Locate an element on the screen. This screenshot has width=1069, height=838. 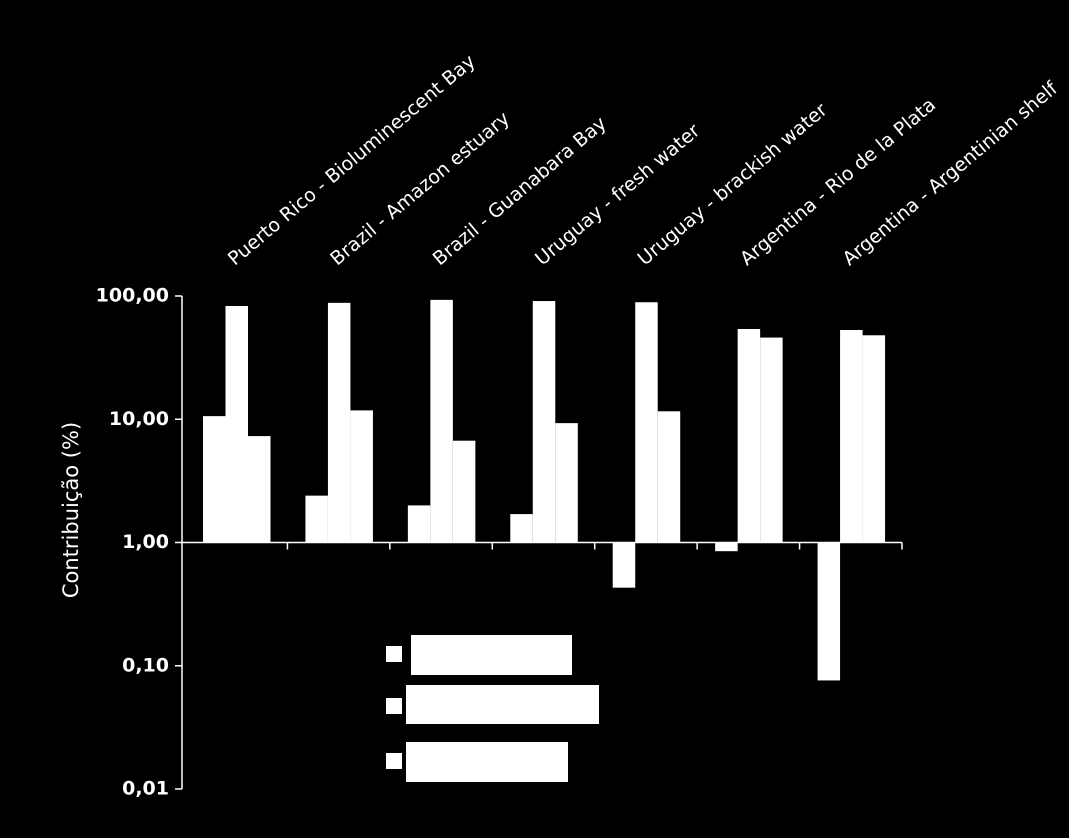
y-tick-label: 10,00 is located at coordinates (139, 419).